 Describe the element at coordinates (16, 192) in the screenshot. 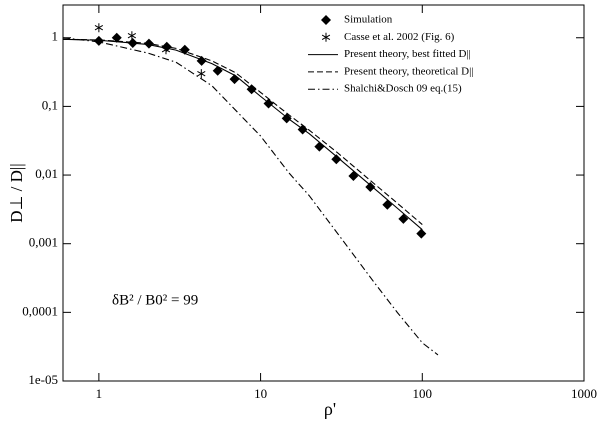

I see `y-axis-label: D⊥ / D||` at that location.